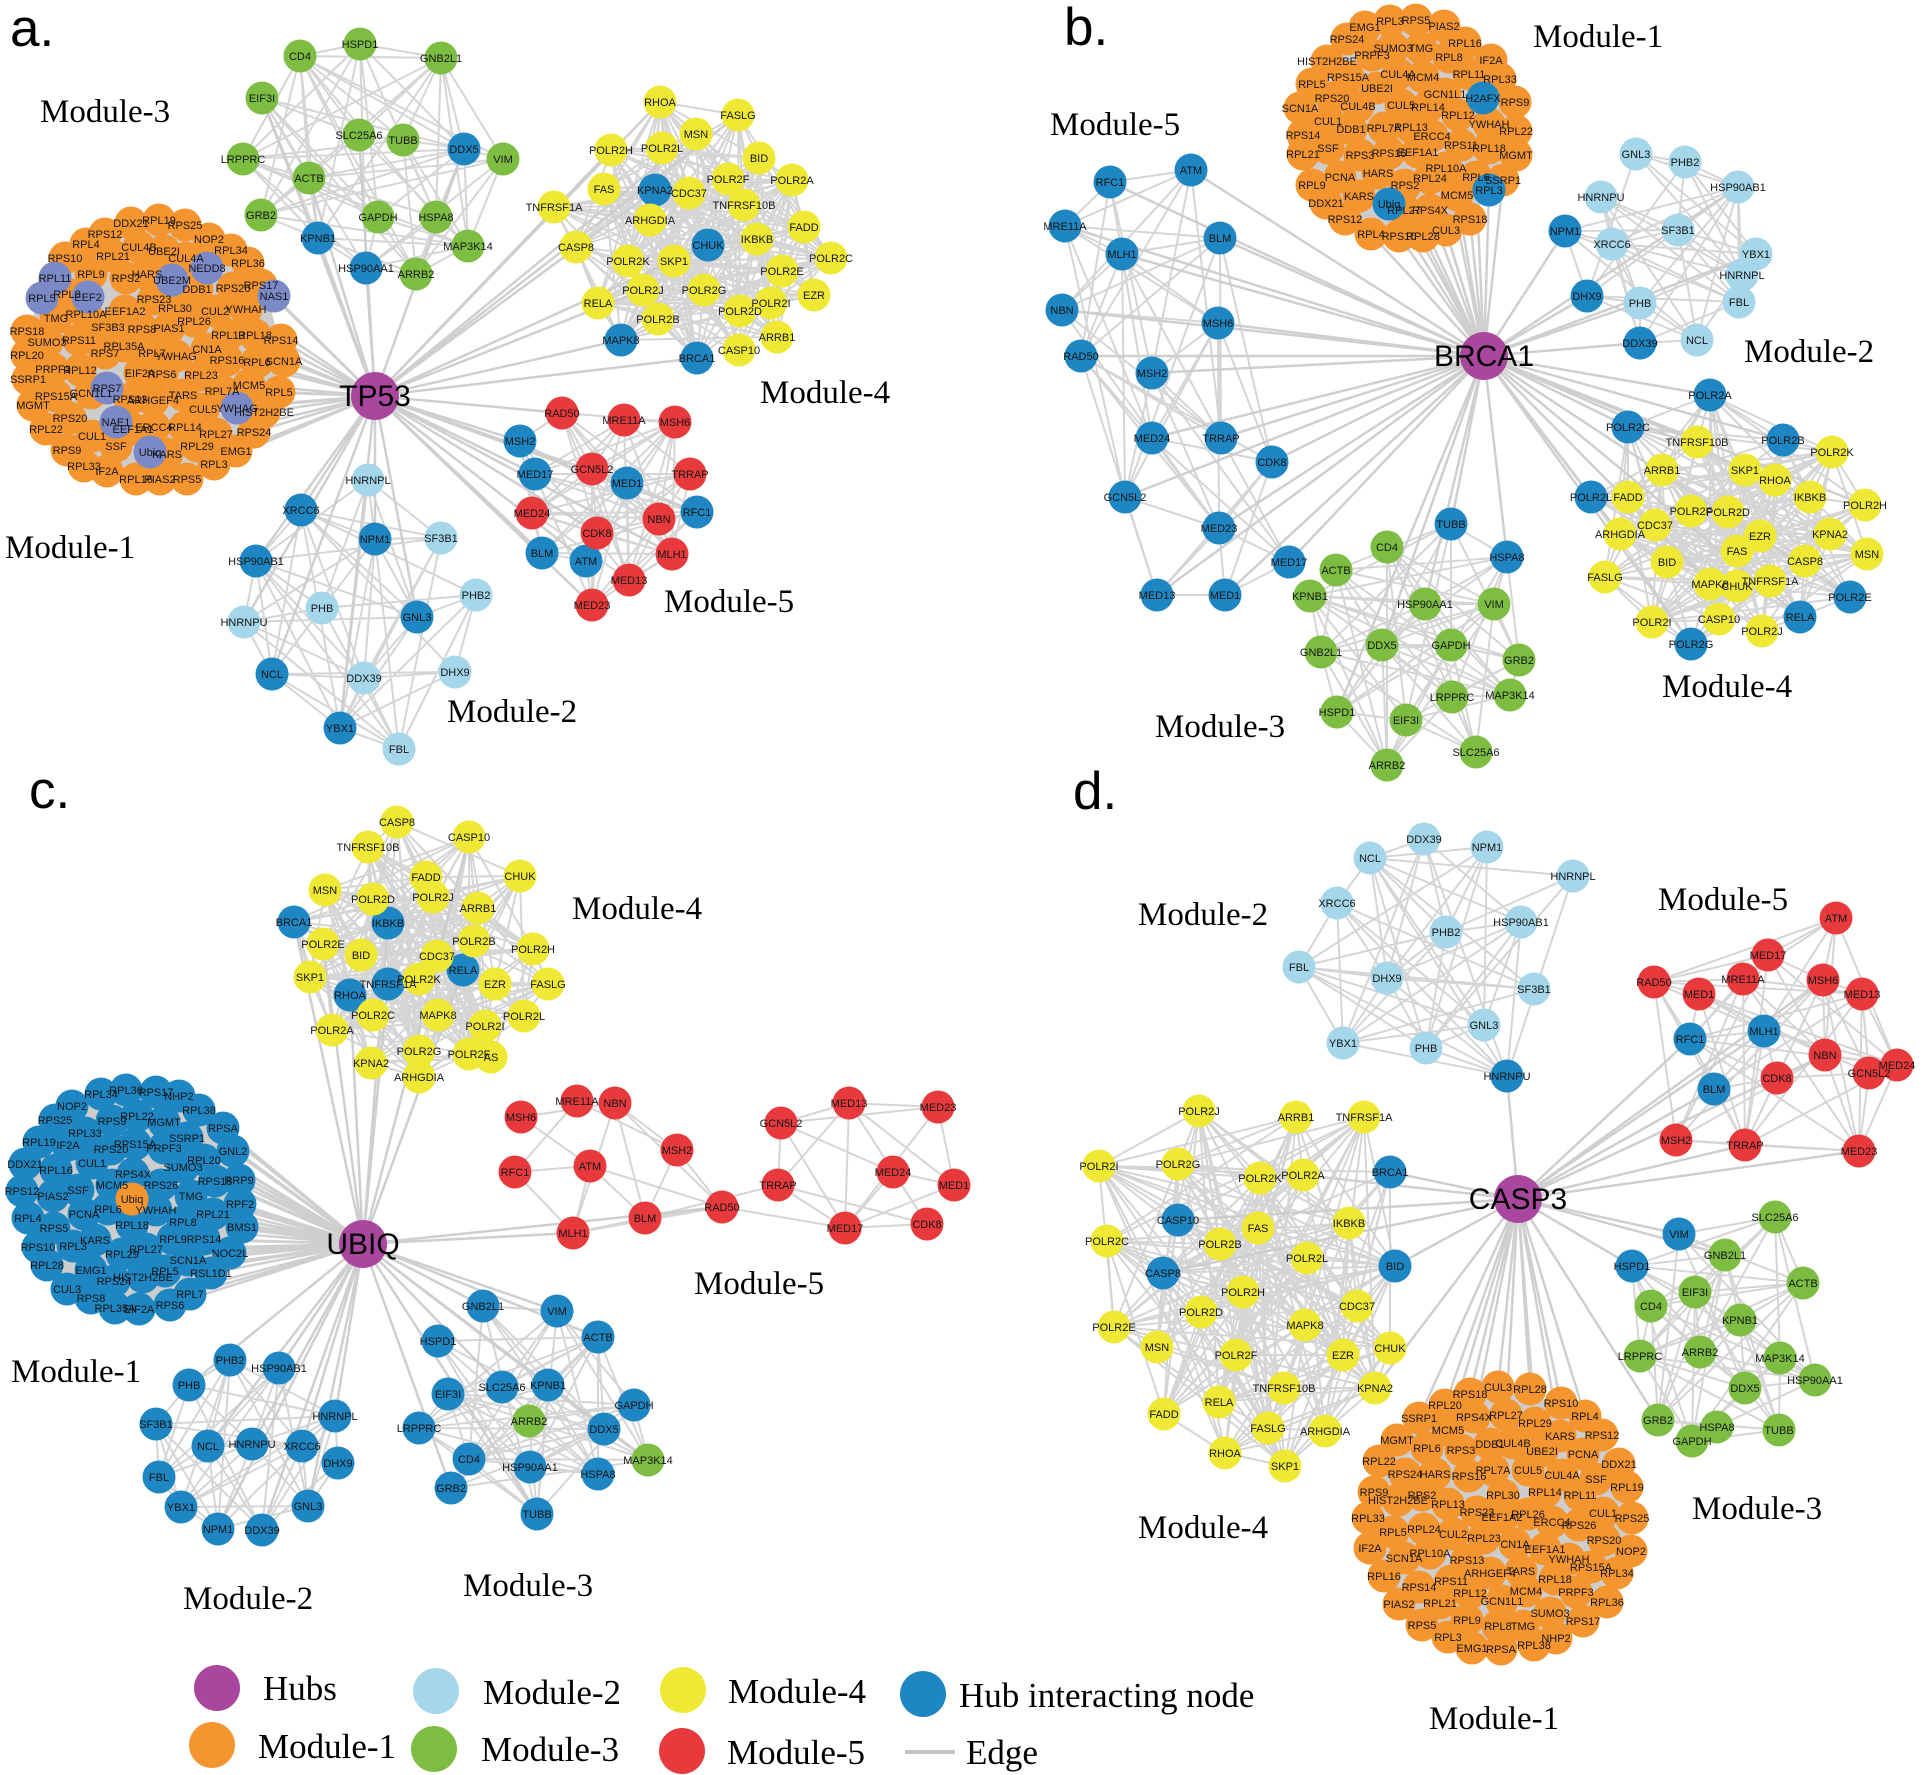 This screenshot has height=1775, width=1923. I want to click on svg-text: NPM1, so click(218, 1530).